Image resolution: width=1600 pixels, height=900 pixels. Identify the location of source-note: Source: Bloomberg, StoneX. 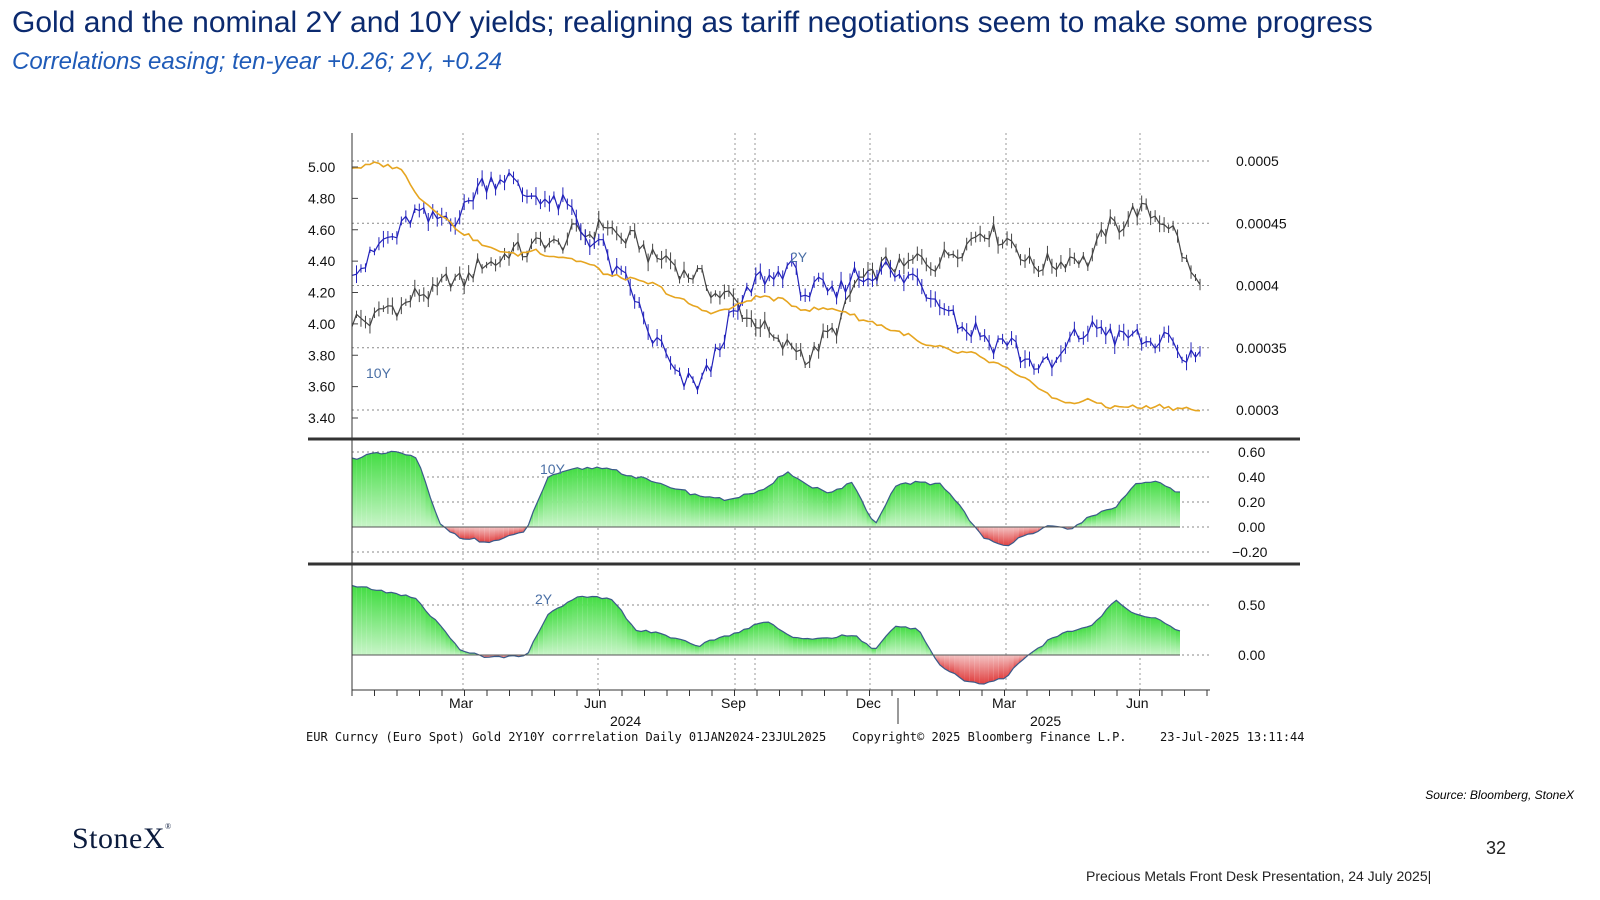
(1499, 795).